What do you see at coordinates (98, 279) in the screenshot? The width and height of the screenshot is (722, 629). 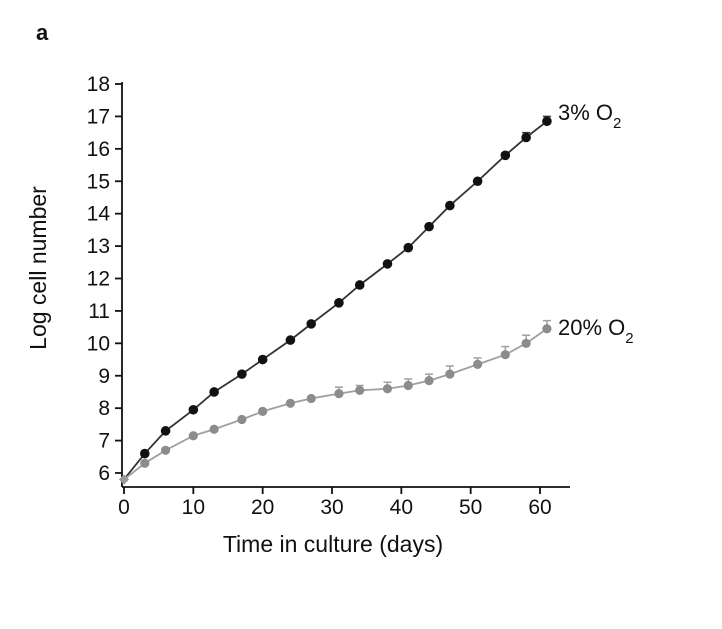 I see `y-tick-label: 12` at bounding box center [98, 279].